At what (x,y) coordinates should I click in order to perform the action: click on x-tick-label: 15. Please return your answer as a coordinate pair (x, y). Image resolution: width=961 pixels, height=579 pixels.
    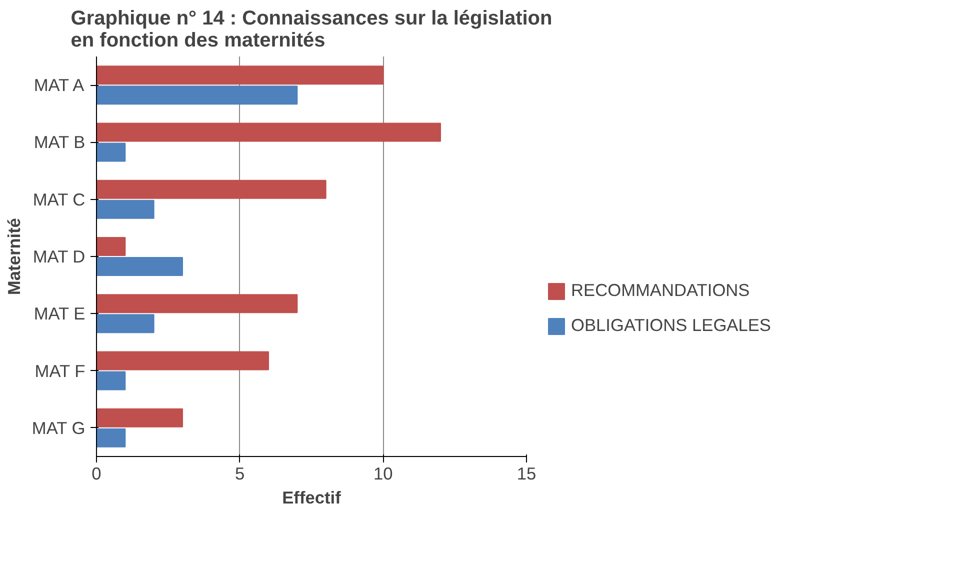
    Looking at the image, I should click on (526, 474).